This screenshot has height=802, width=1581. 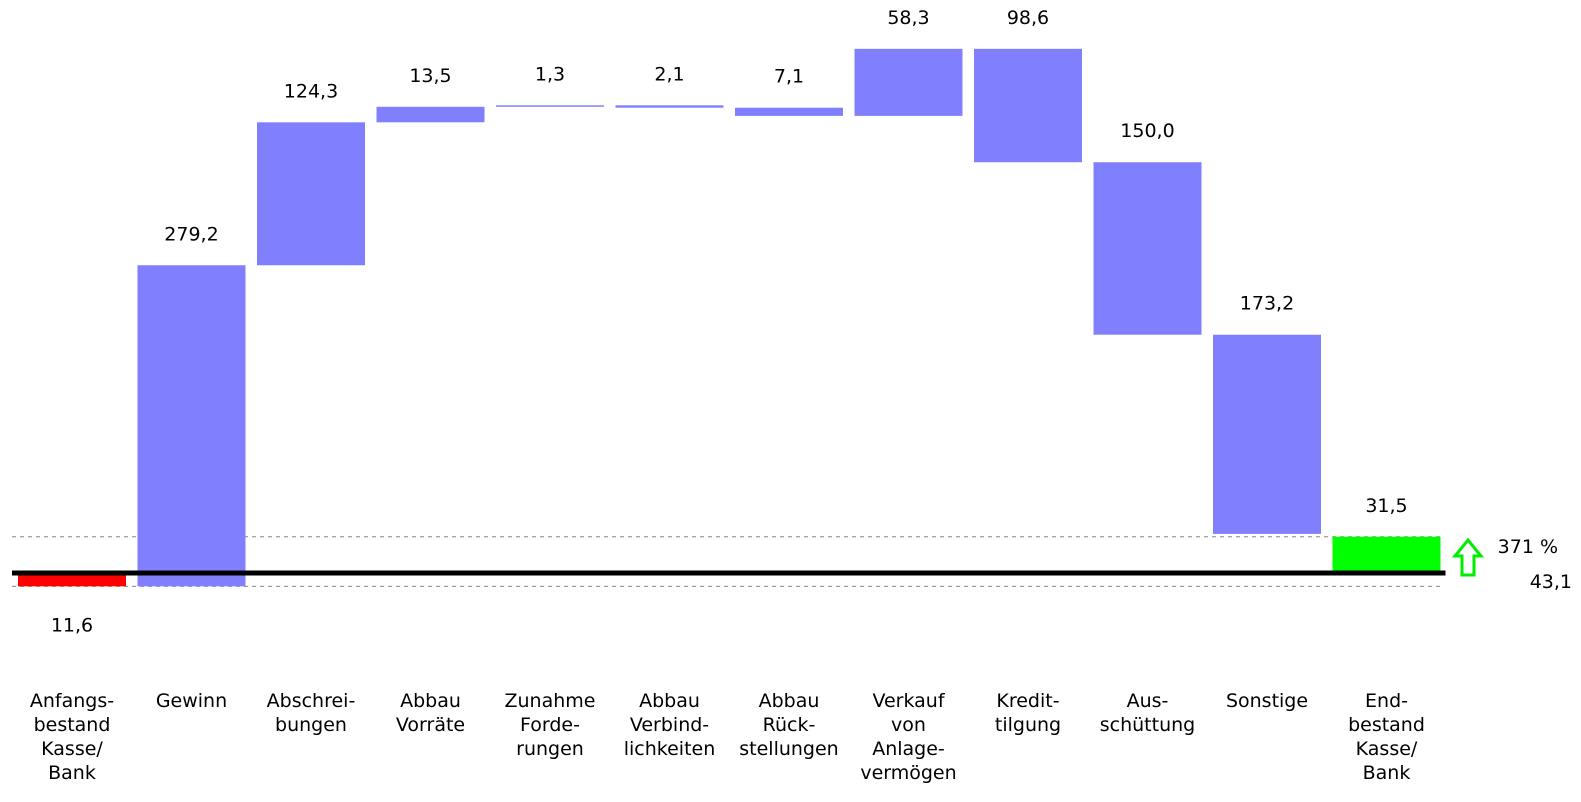 I want to click on value-label: 150,0, so click(x=1147, y=131).